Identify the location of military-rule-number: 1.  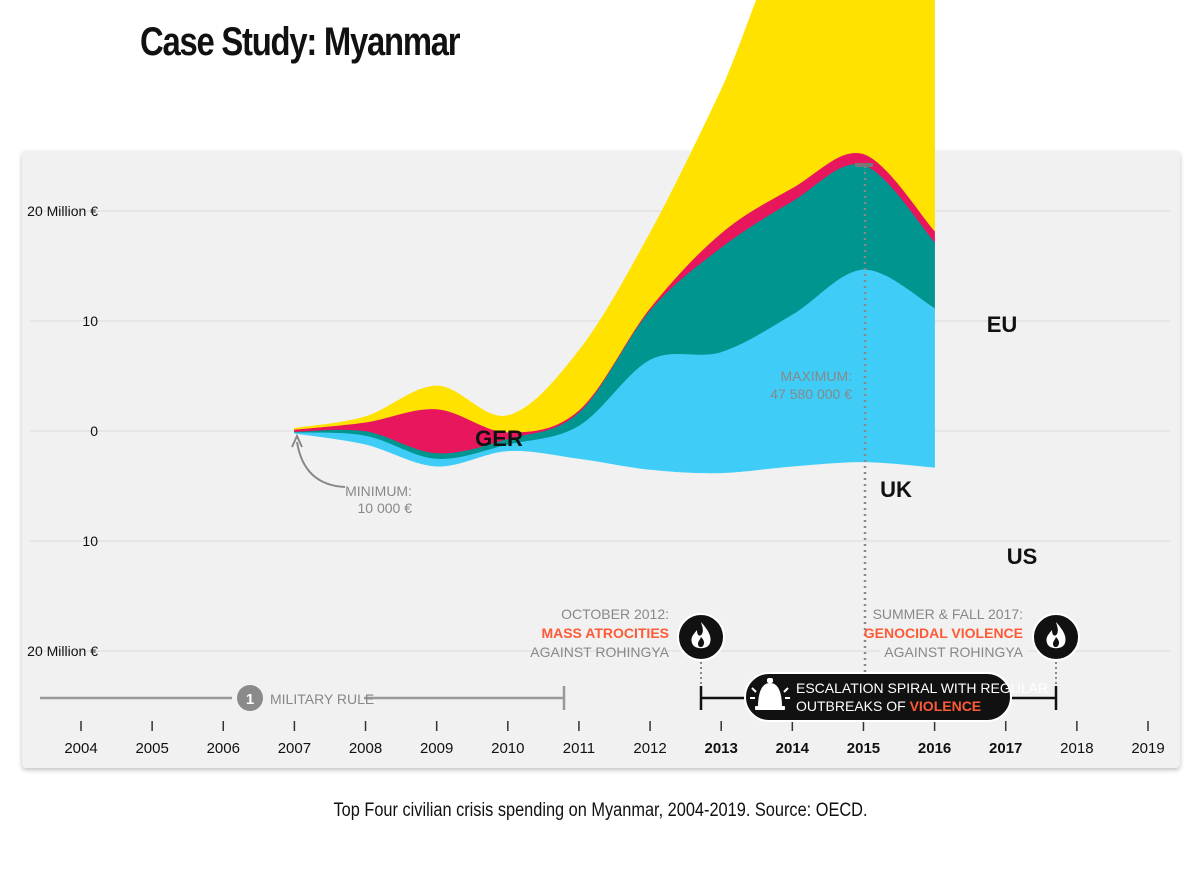
(250, 699).